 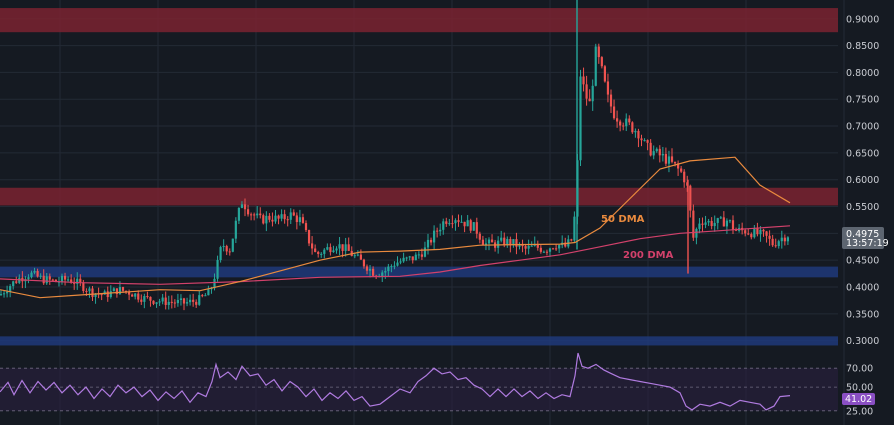 What do you see at coordinates (867, 243) in the screenshot?
I see `bar-countdown: 13:57:19` at bounding box center [867, 243].